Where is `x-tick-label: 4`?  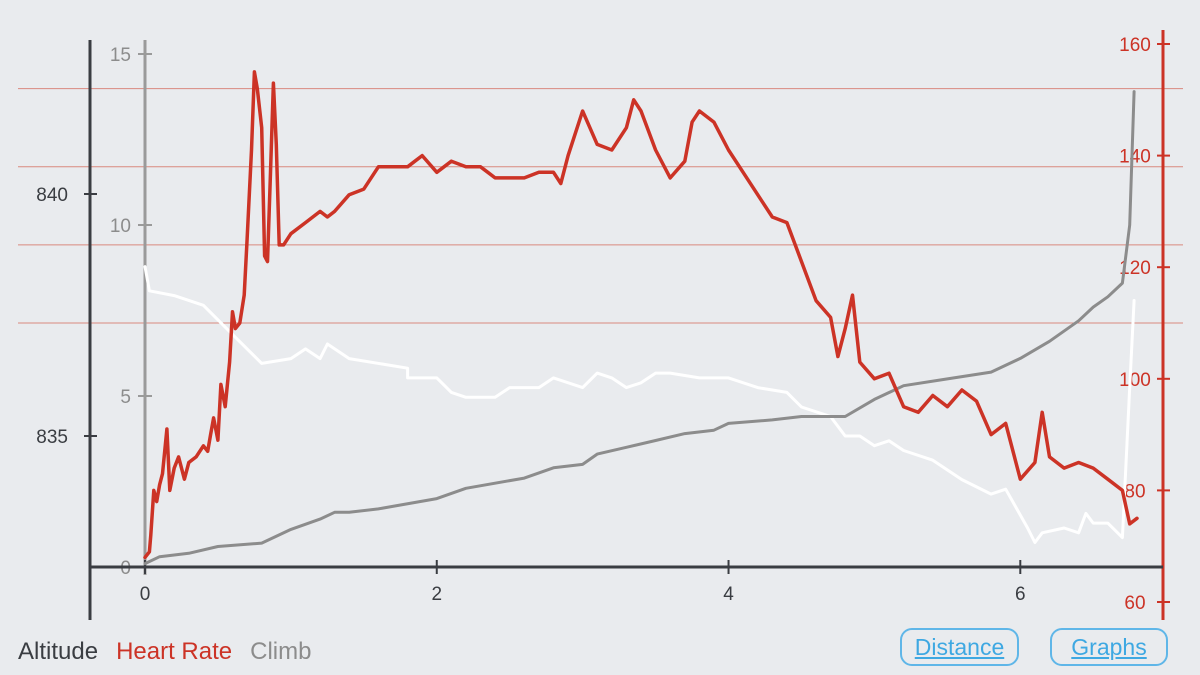 x-tick-label: 4 is located at coordinates (728, 594).